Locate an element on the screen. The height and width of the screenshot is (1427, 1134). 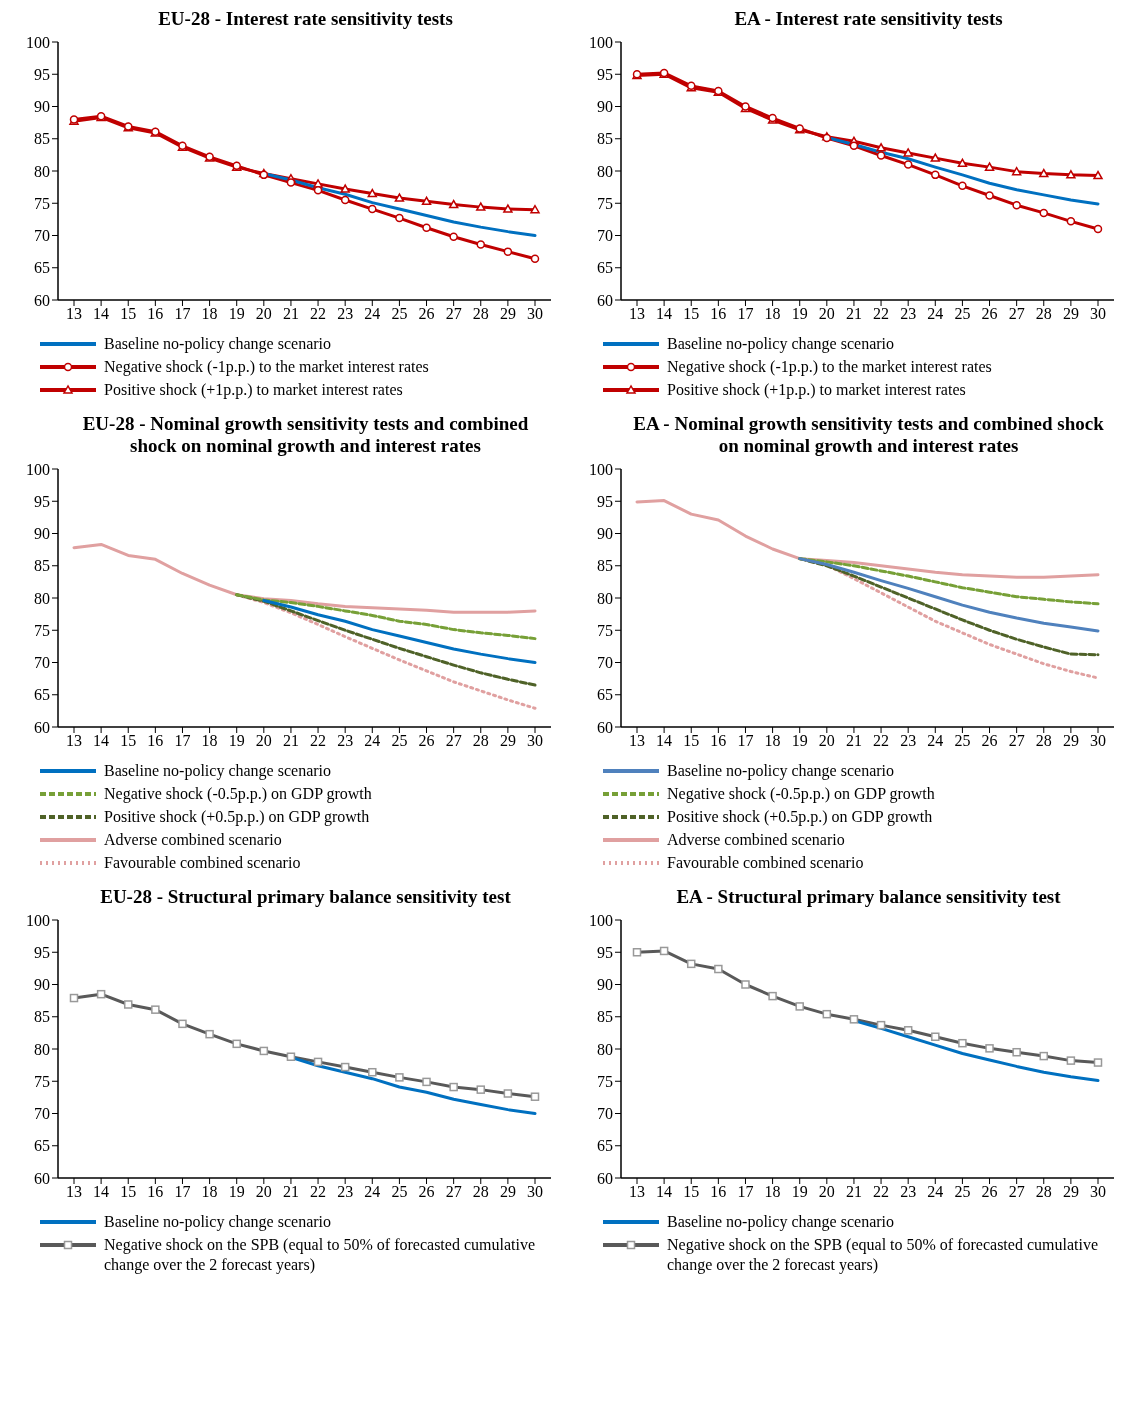
x-tick-label: 28 is located at coordinates (480, 314).